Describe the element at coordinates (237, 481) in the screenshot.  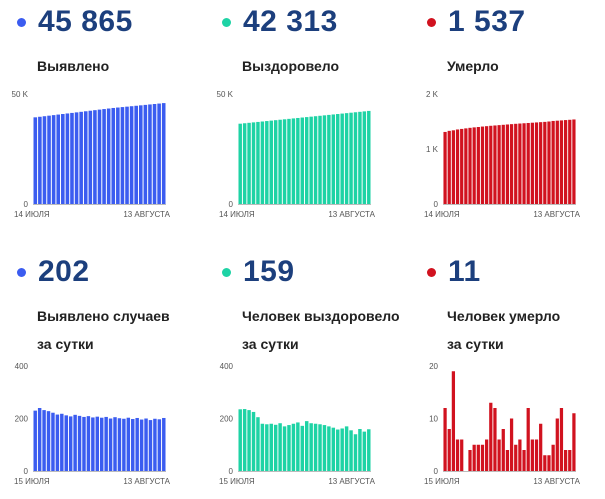
I see `x-tick-label: 15 ИЮЛЯ` at that location.